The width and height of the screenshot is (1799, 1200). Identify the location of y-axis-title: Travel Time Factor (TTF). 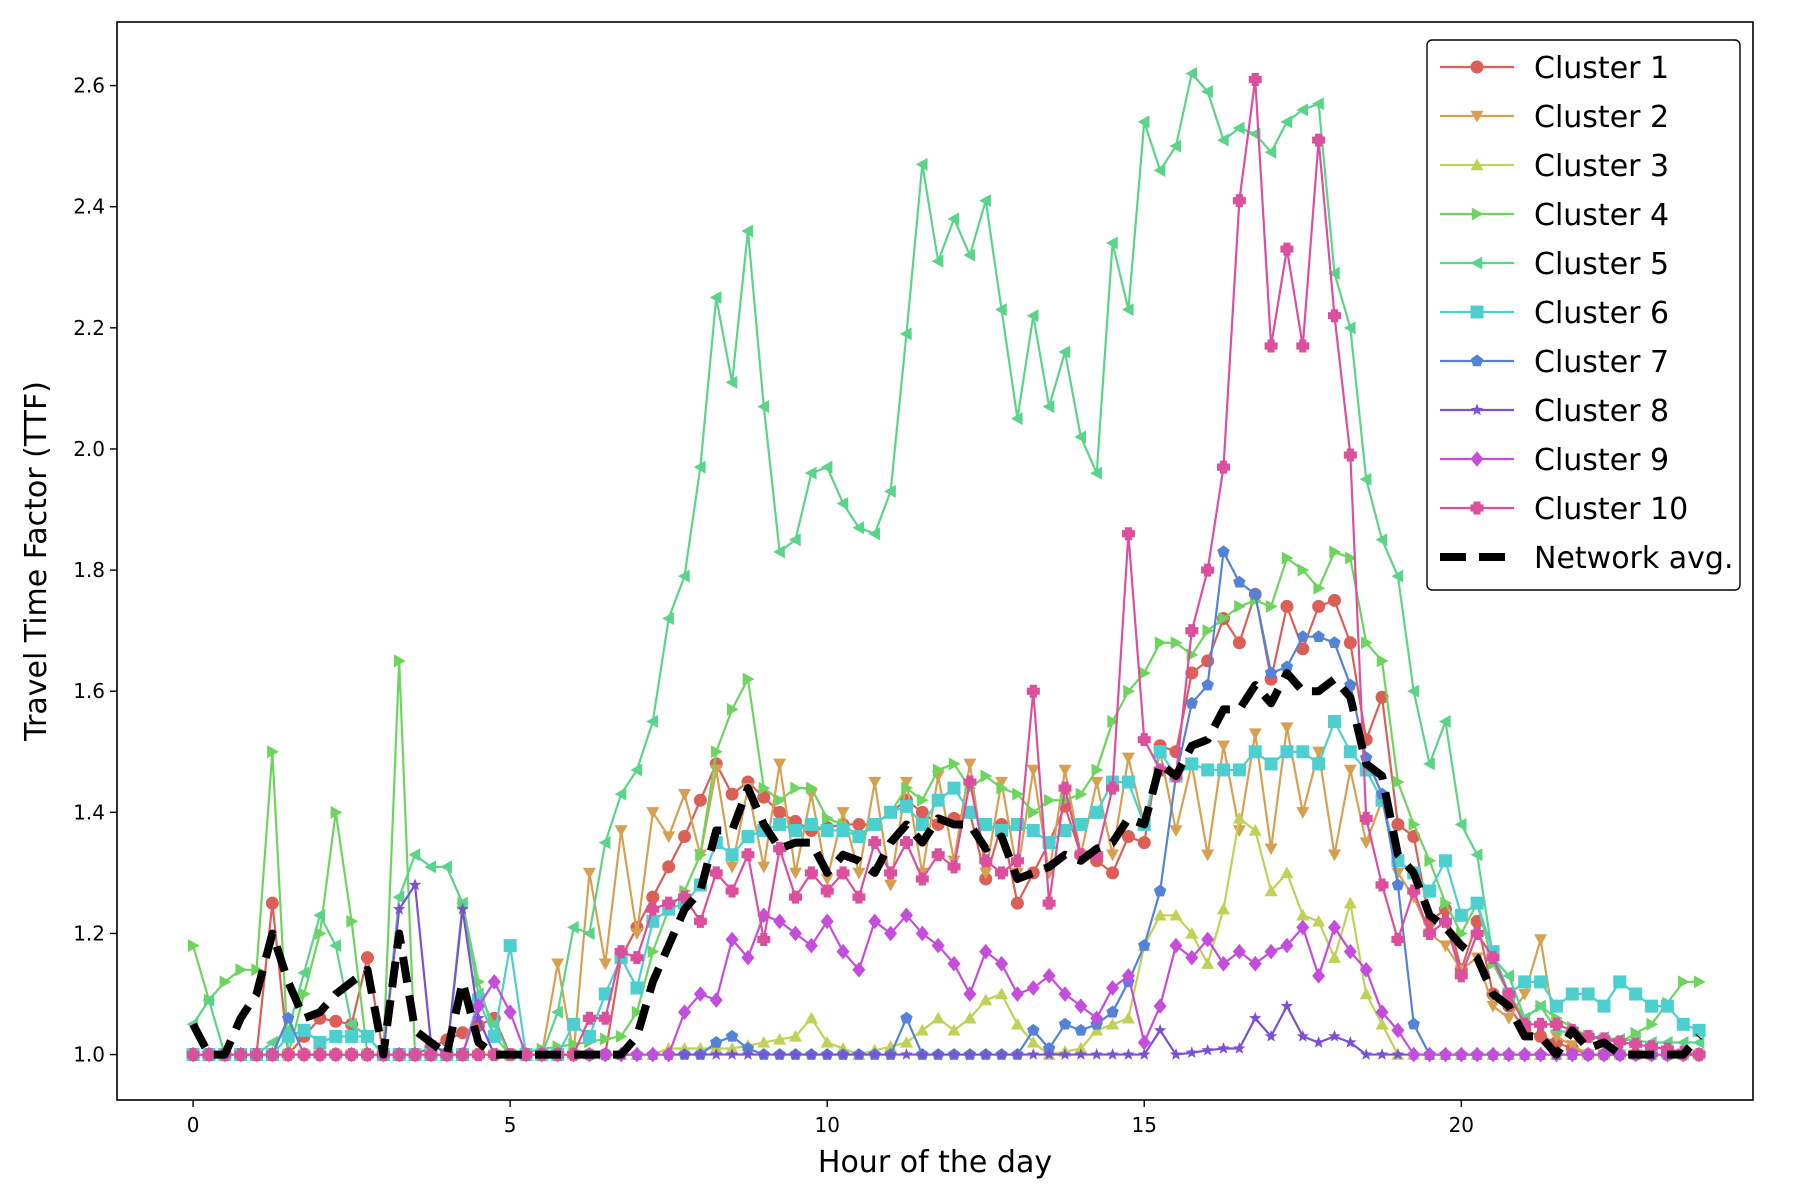
(36, 561).